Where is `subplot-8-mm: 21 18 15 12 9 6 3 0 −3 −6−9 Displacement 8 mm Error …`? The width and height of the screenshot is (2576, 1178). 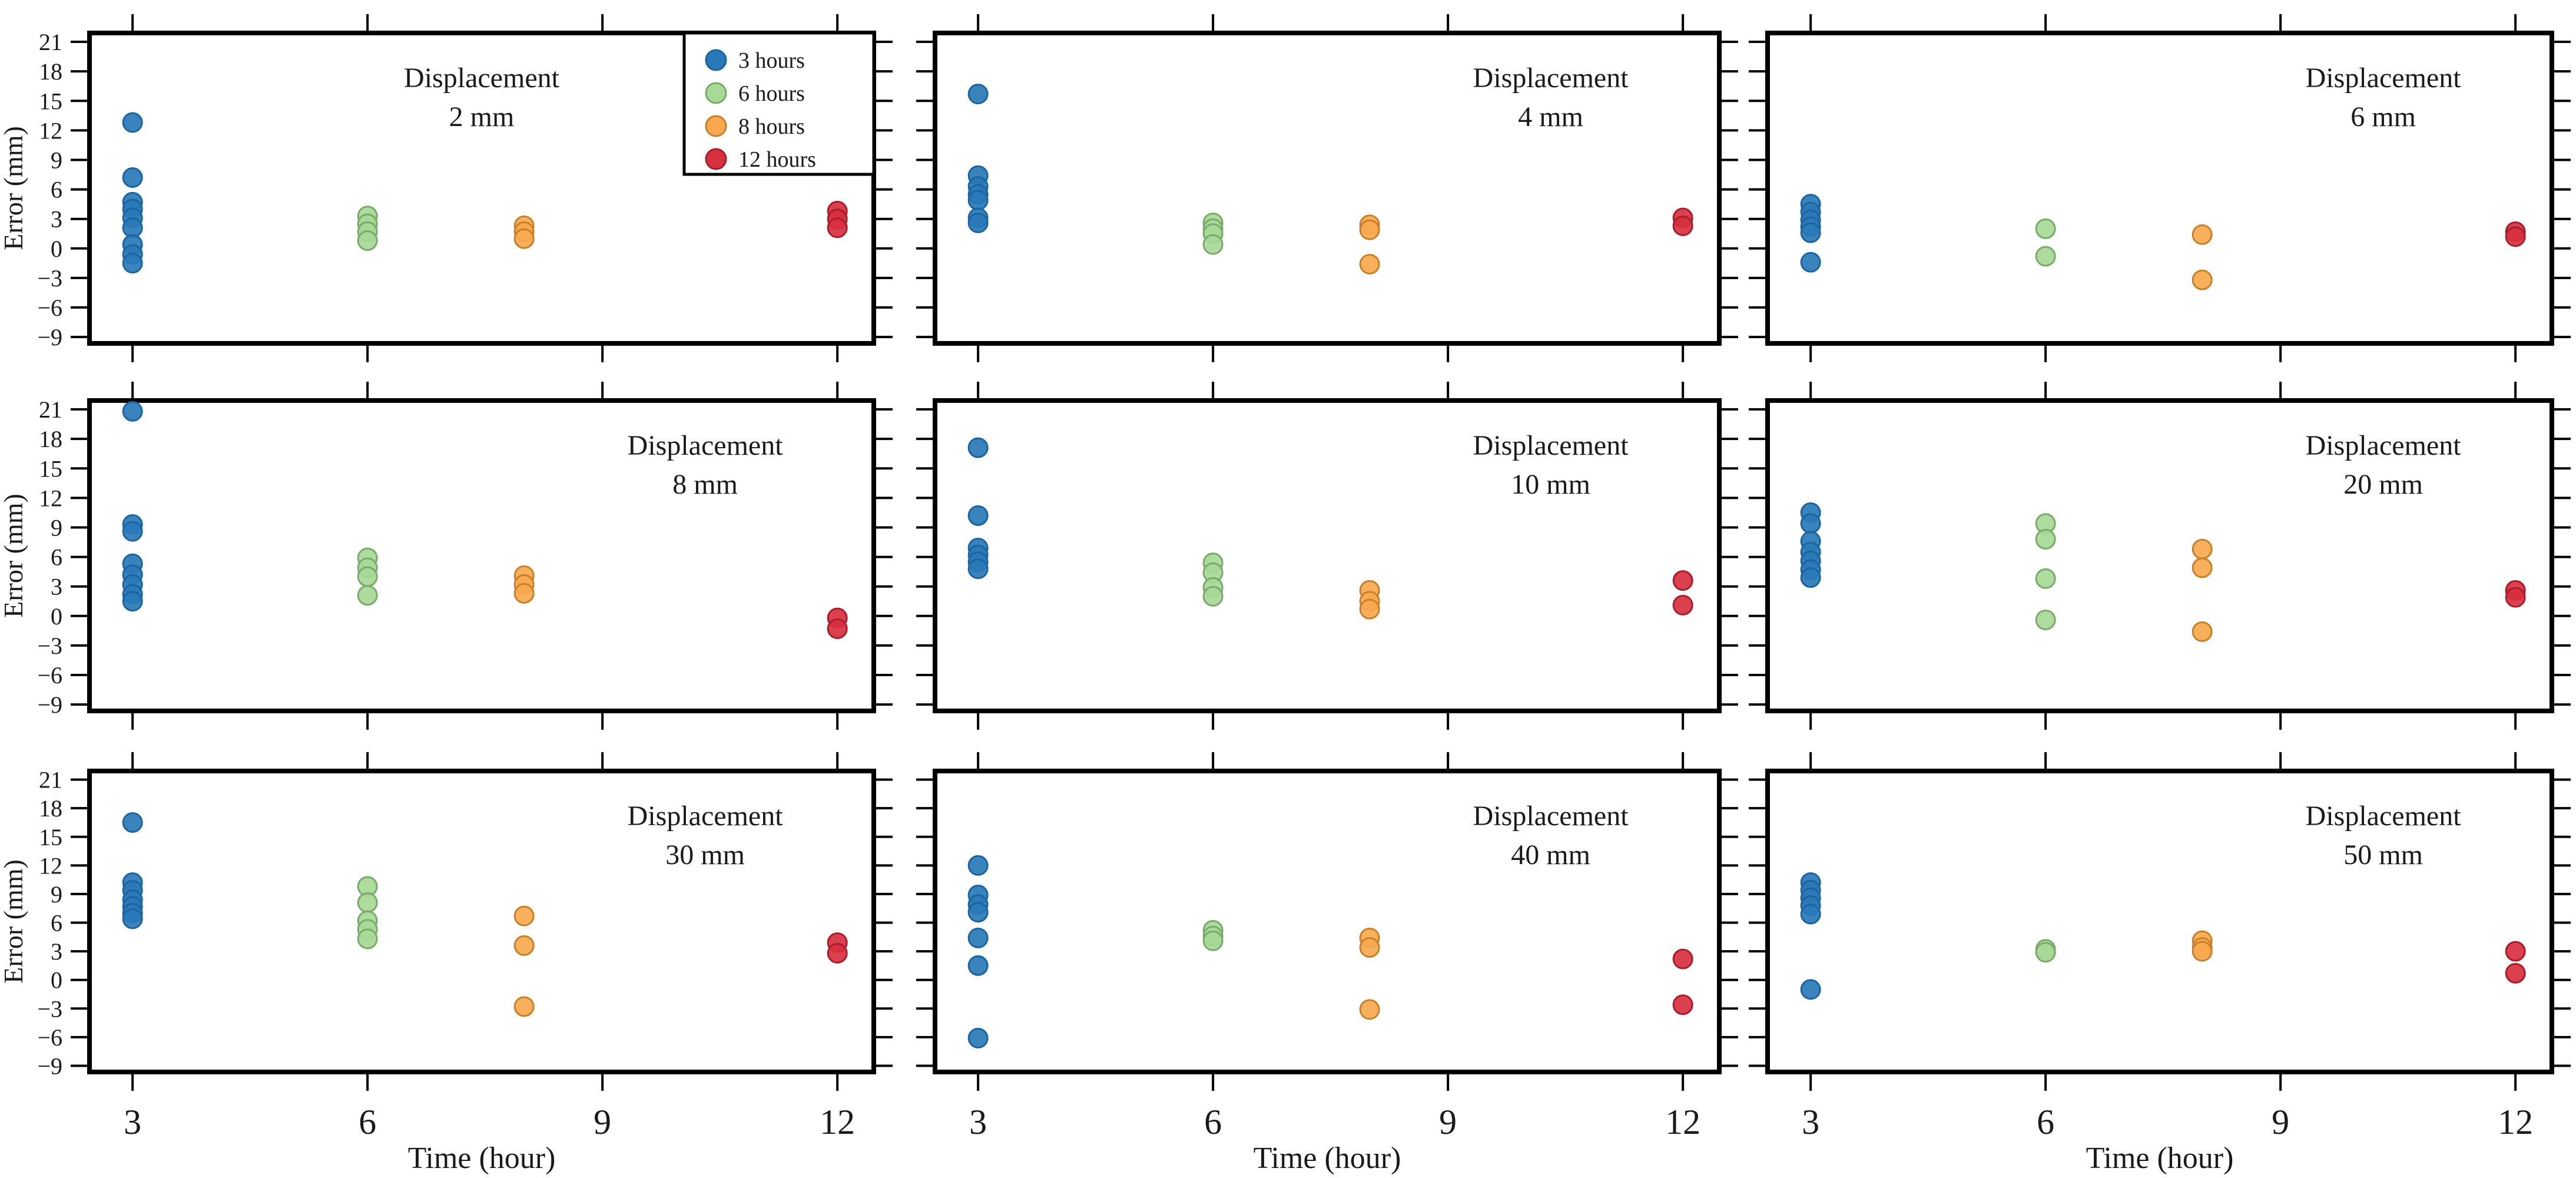
subplot-8-mm: 21 18 15 12 9 6 3 0 −3 −6−9 Displacement 8 mm Error … is located at coordinates (446, 556).